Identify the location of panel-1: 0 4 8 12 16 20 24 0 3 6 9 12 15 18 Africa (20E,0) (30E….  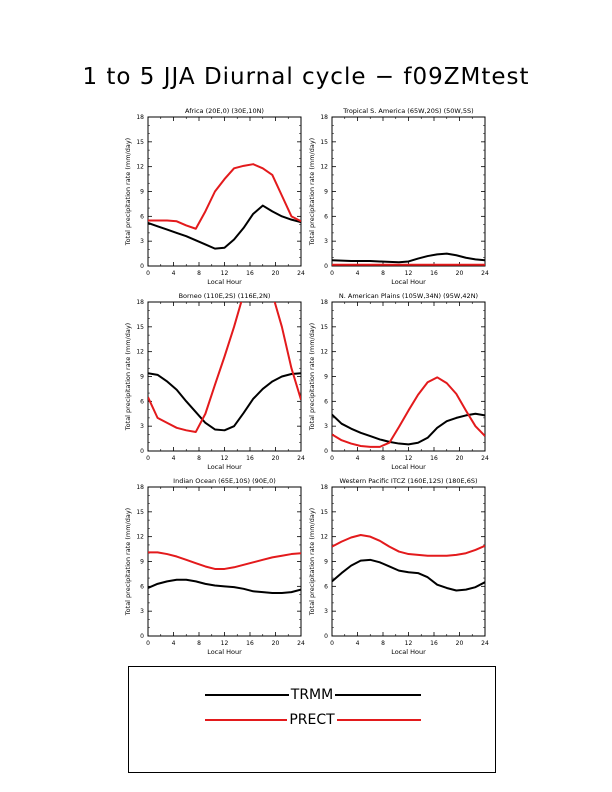
(214, 196).